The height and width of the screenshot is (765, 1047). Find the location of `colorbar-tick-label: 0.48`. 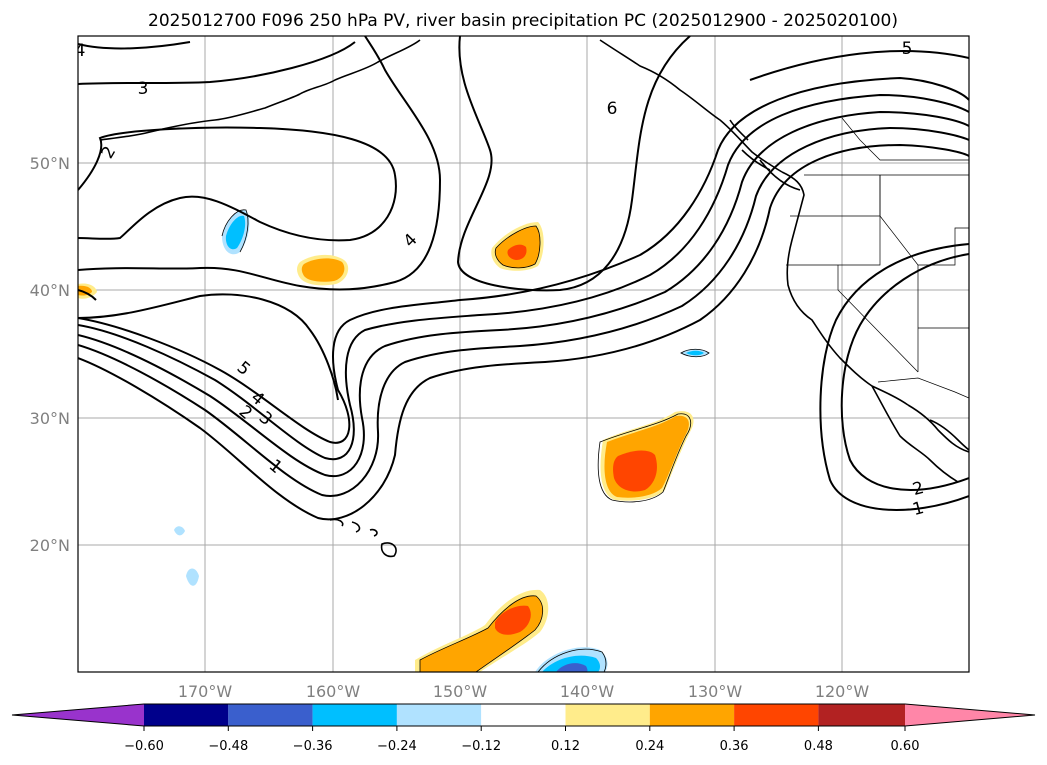

colorbar-tick-label: 0.48 is located at coordinates (818, 746).